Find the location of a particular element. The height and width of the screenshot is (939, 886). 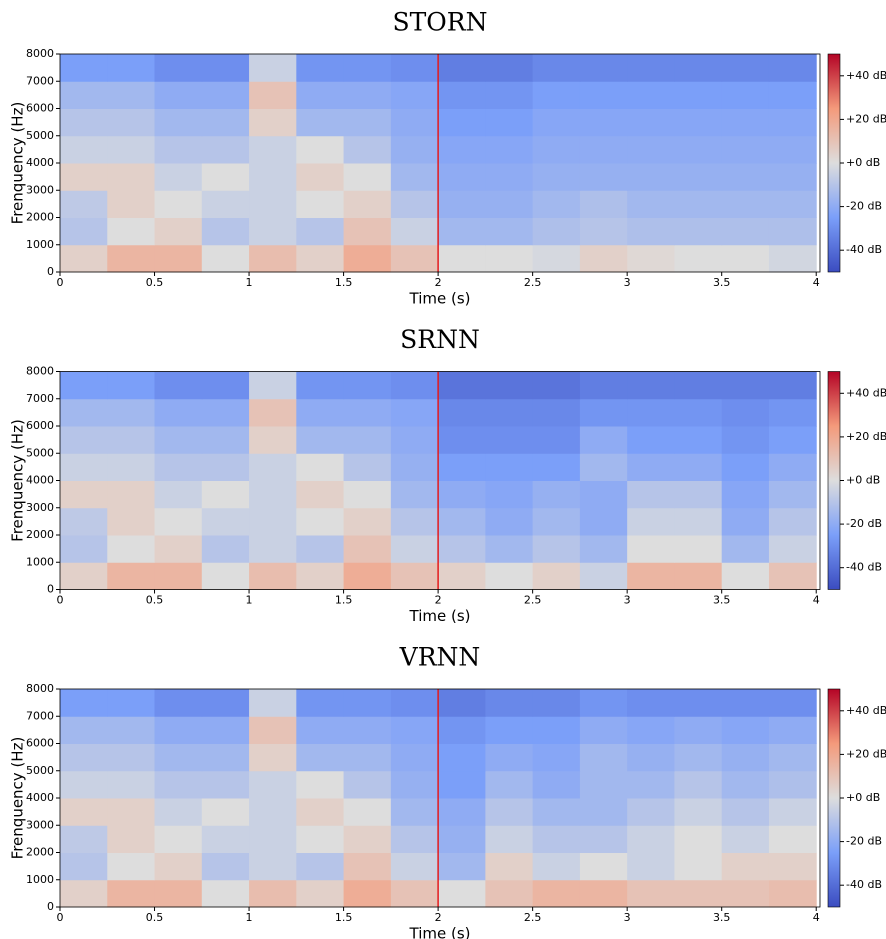

colorbar-tick-label: -40 dB is located at coordinates (864, 884).